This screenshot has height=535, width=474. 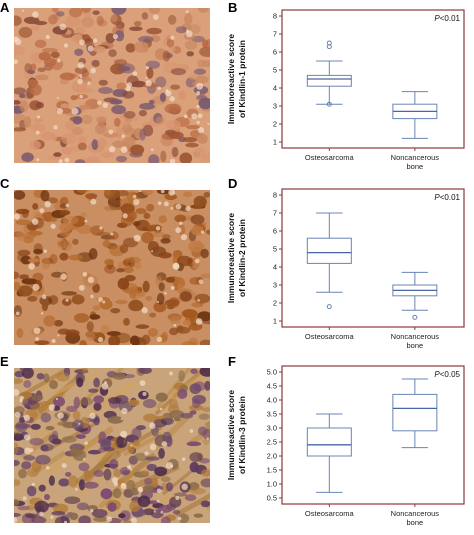 I want to click on micrograph-a-image, so click(x=112, y=85).